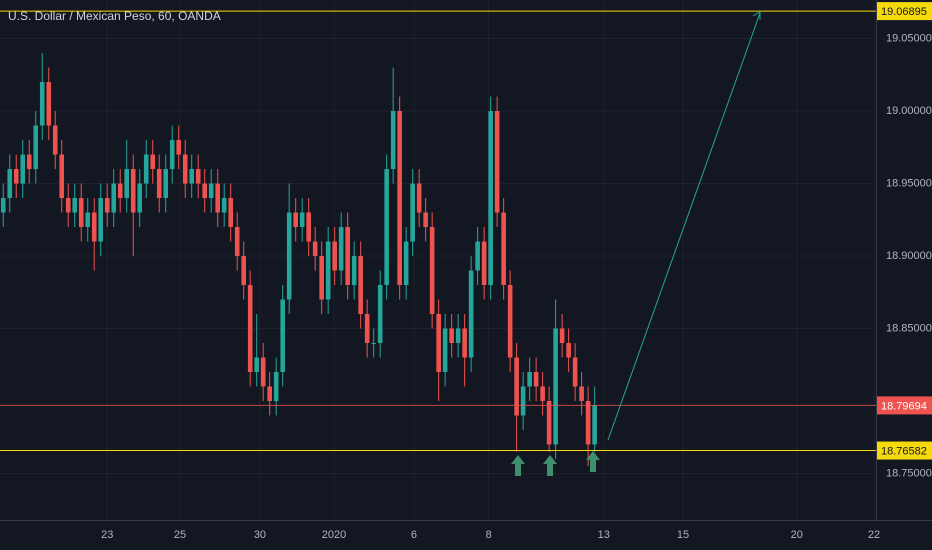 The image size is (932, 550). I want to click on chart-title: U.S. Dollar / Mexican Peso, 60, OANDA, so click(114, 16).